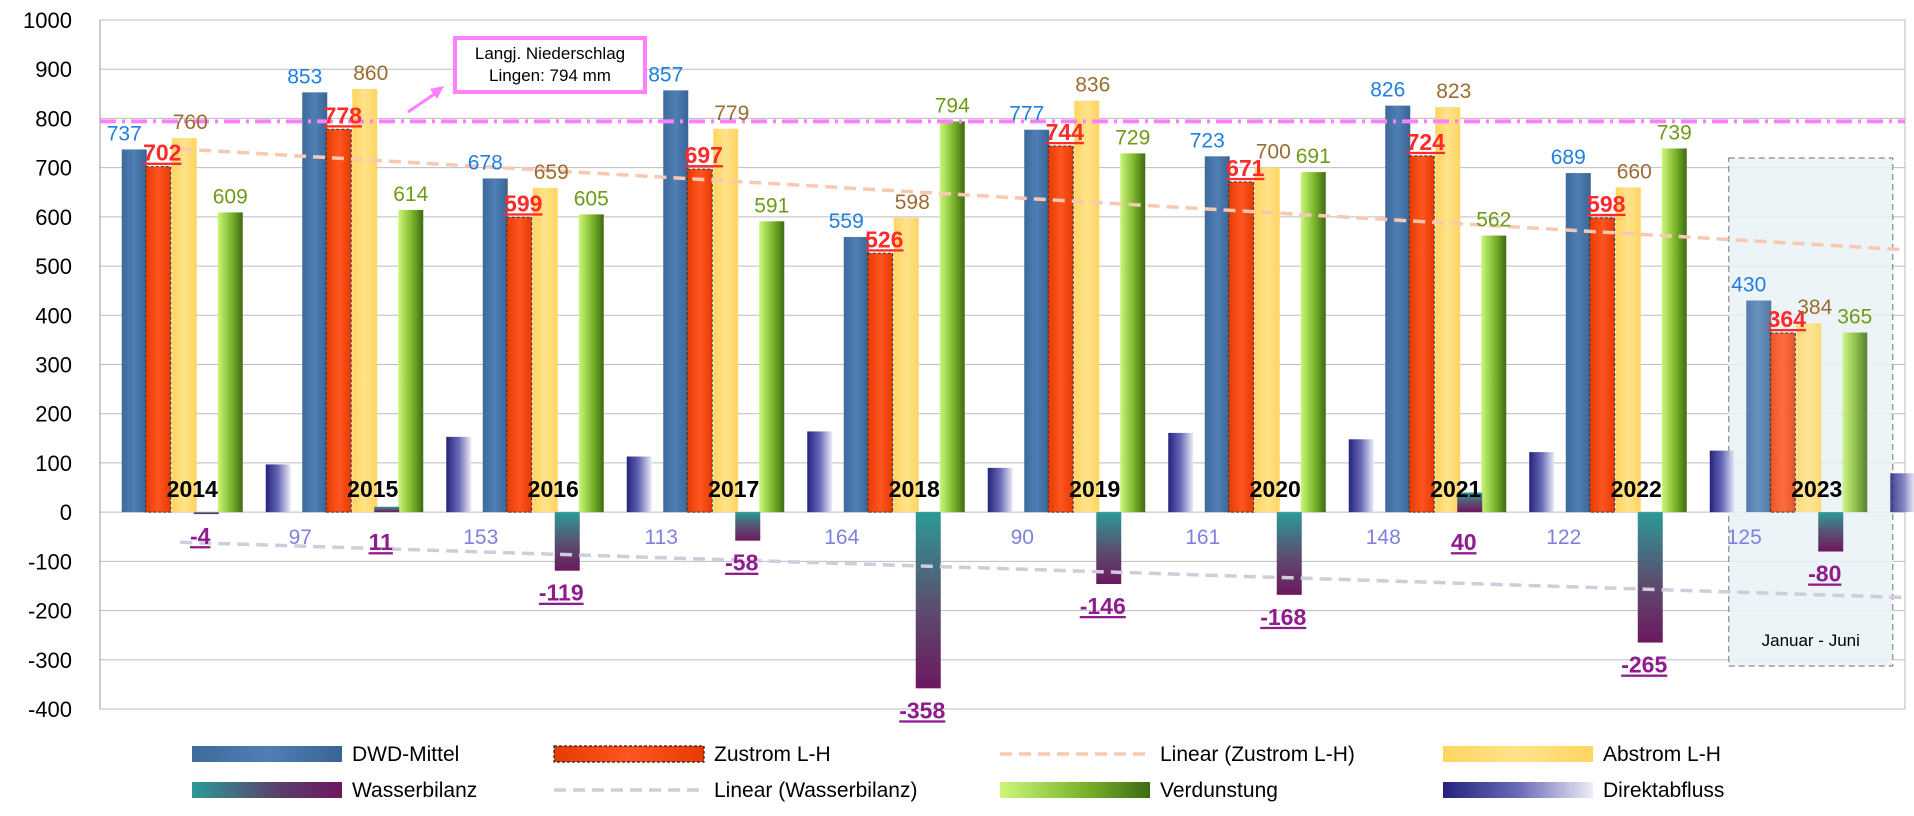  Describe the element at coordinates (846, 221) in the screenshot. I see `label-dwd-mittel-2018: 559` at that location.